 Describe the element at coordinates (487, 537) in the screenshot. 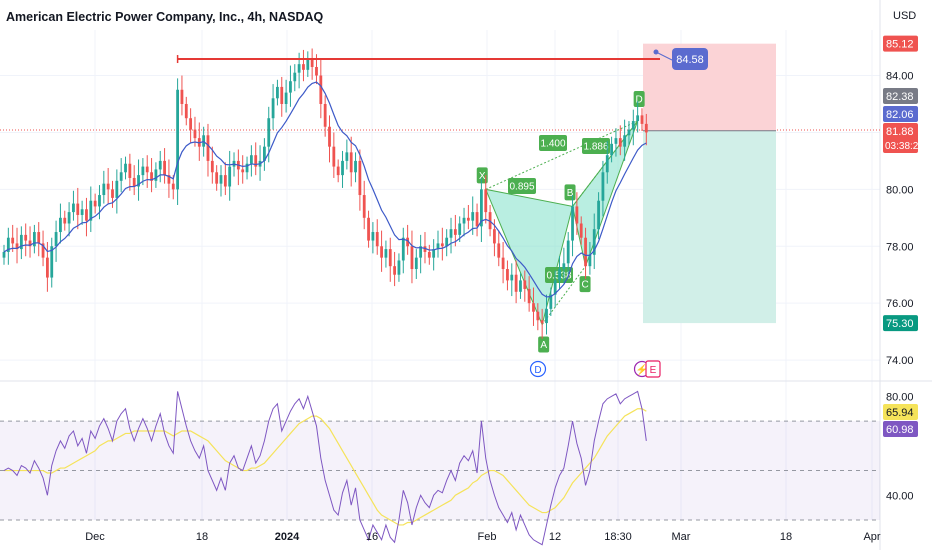

I see `time-tick-label: Feb` at that location.